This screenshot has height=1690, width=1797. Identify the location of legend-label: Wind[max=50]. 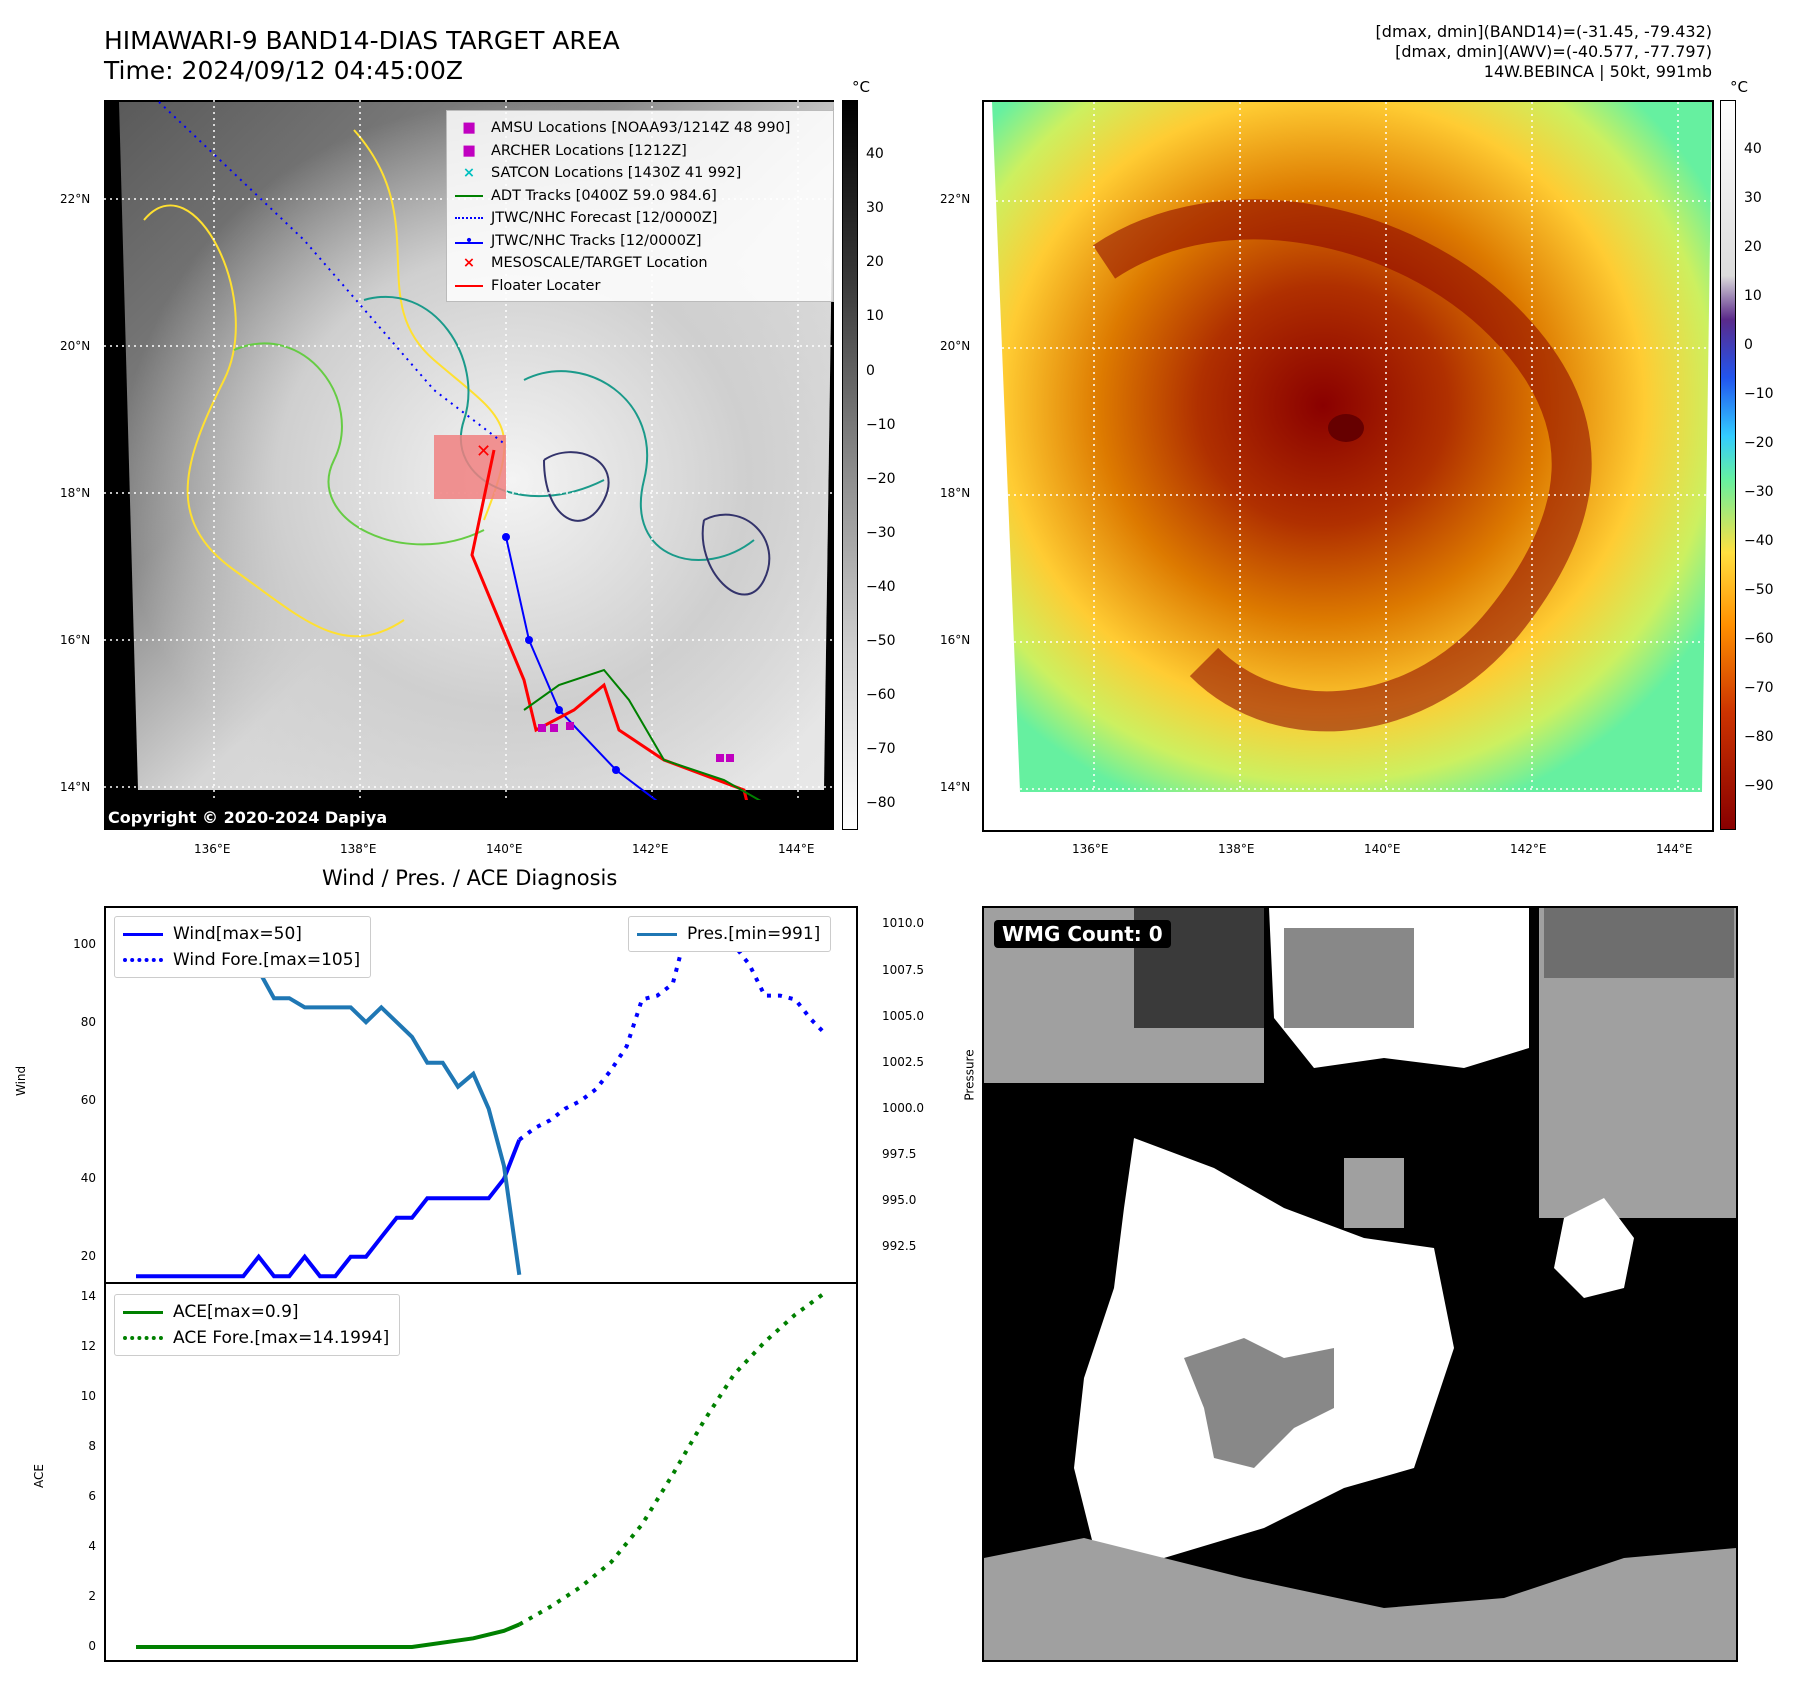
(237, 934).